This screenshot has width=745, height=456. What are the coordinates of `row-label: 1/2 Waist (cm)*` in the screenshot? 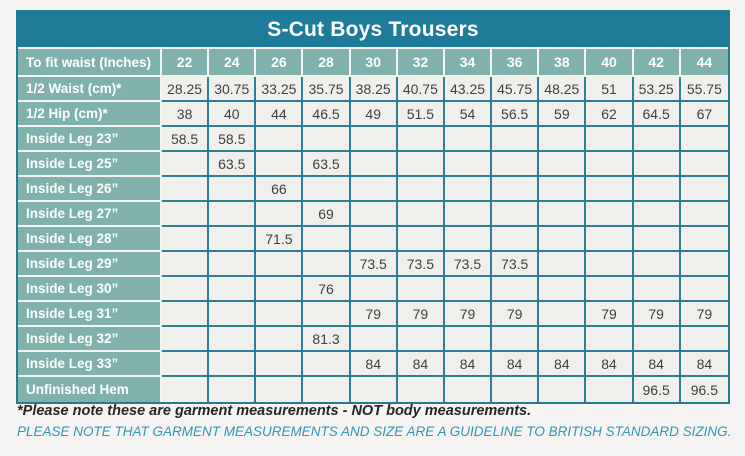 It's located at (90, 89).